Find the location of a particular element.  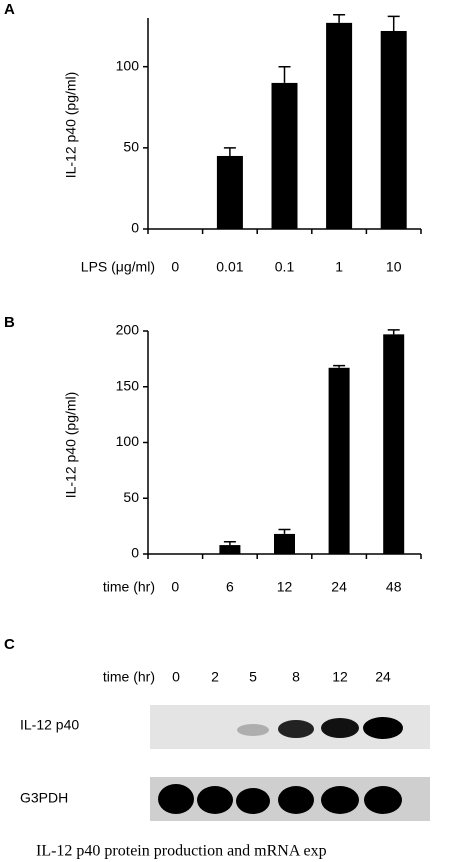

lane-label: 0 is located at coordinates (176, 677).